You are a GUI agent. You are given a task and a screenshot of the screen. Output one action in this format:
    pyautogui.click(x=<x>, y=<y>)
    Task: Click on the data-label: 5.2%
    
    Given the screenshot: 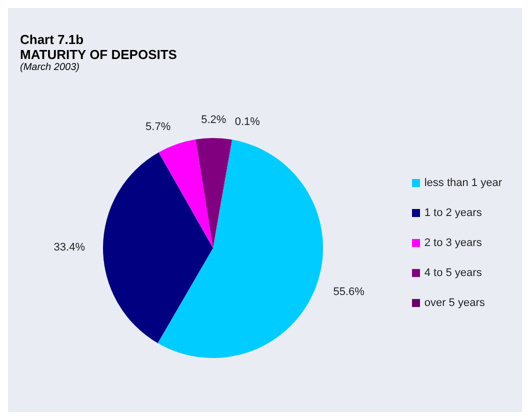 What is the action you would take?
    pyautogui.click(x=213, y=120)
    